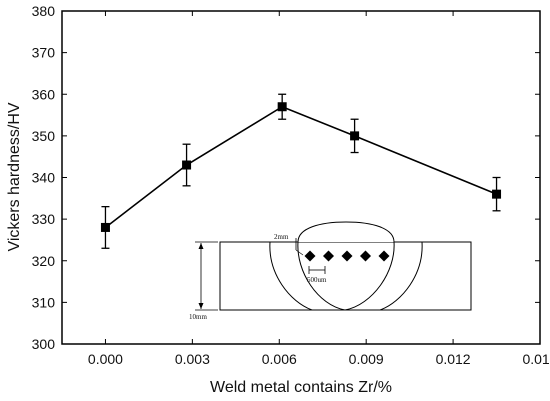 The height and width of the screenshot is (401, 550). Describe the element at coordinates (281, 237) in the screenshot. I see `top-height-label: 2mm` at that location.